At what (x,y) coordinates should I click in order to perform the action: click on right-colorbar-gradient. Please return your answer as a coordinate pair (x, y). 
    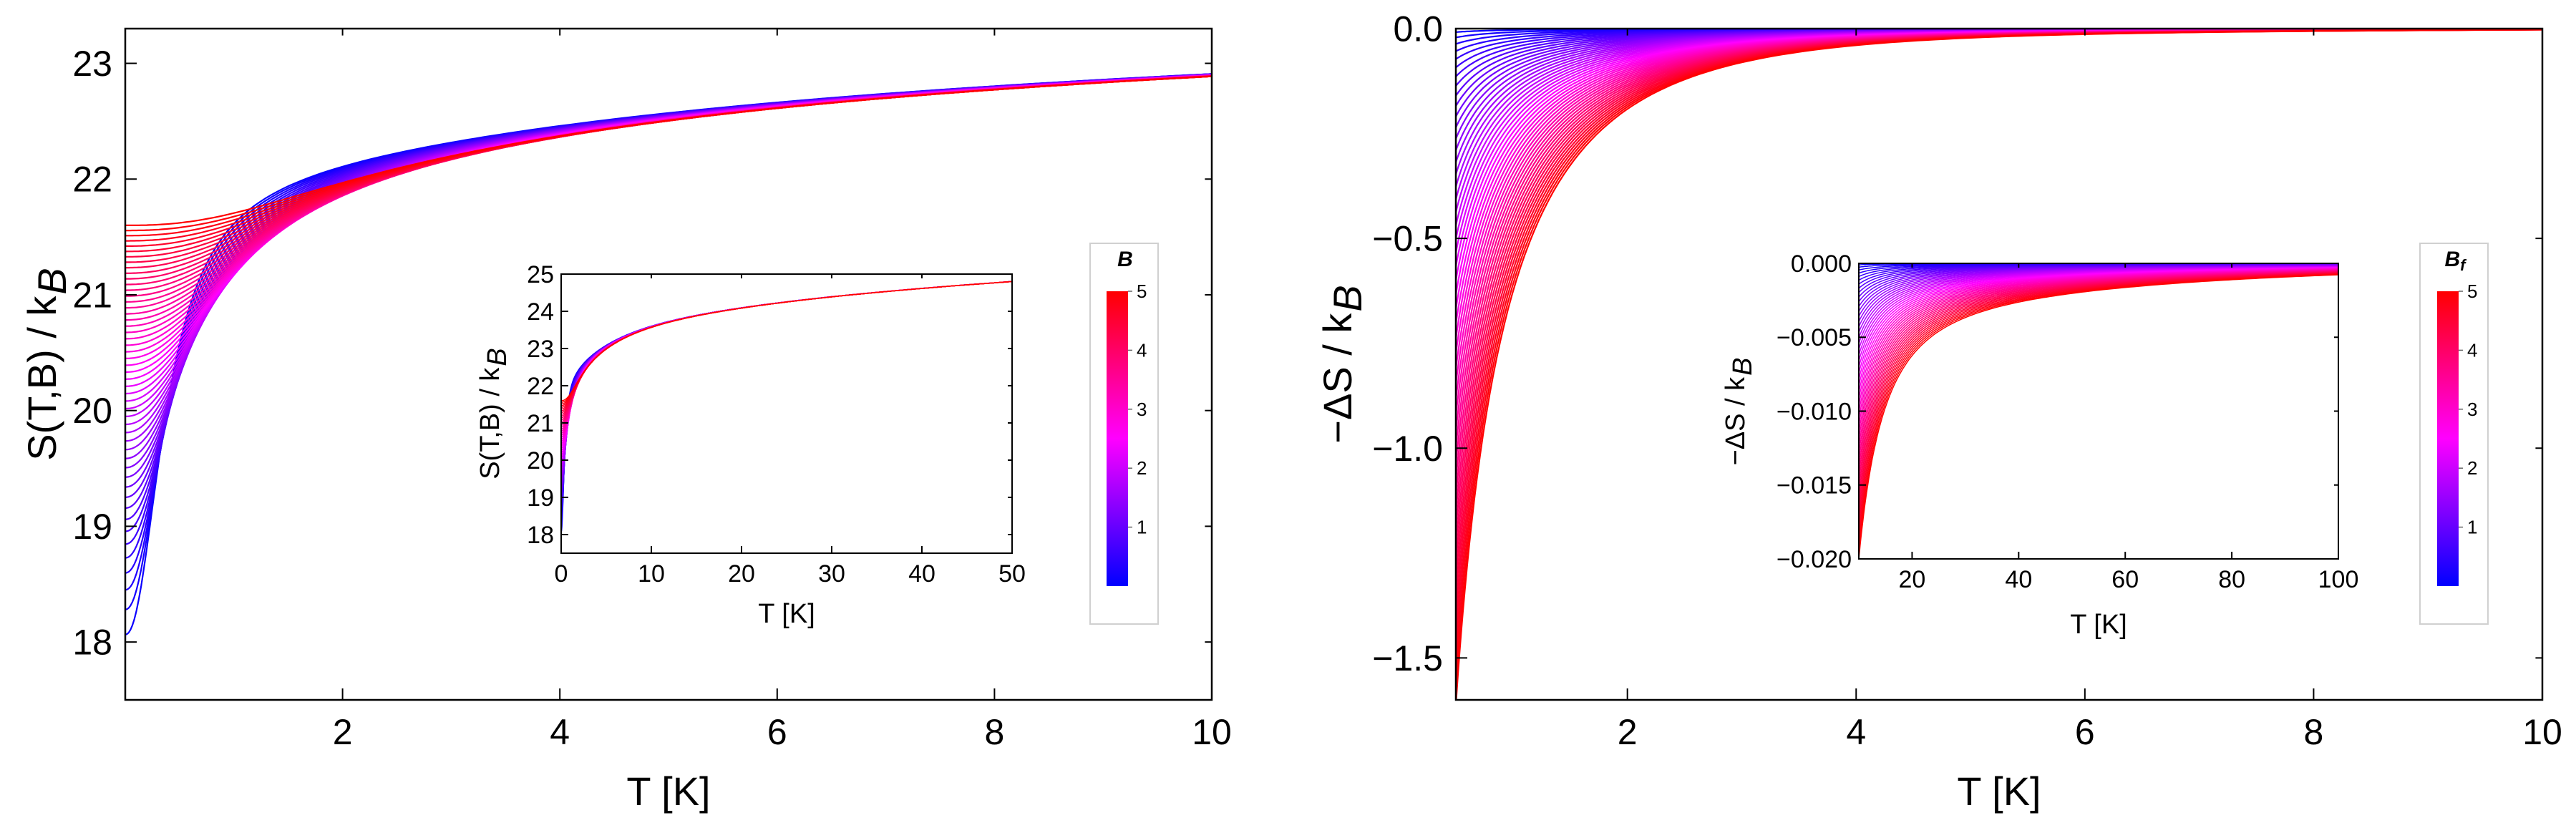
    Looking at the image, I should click on (2448, 438).